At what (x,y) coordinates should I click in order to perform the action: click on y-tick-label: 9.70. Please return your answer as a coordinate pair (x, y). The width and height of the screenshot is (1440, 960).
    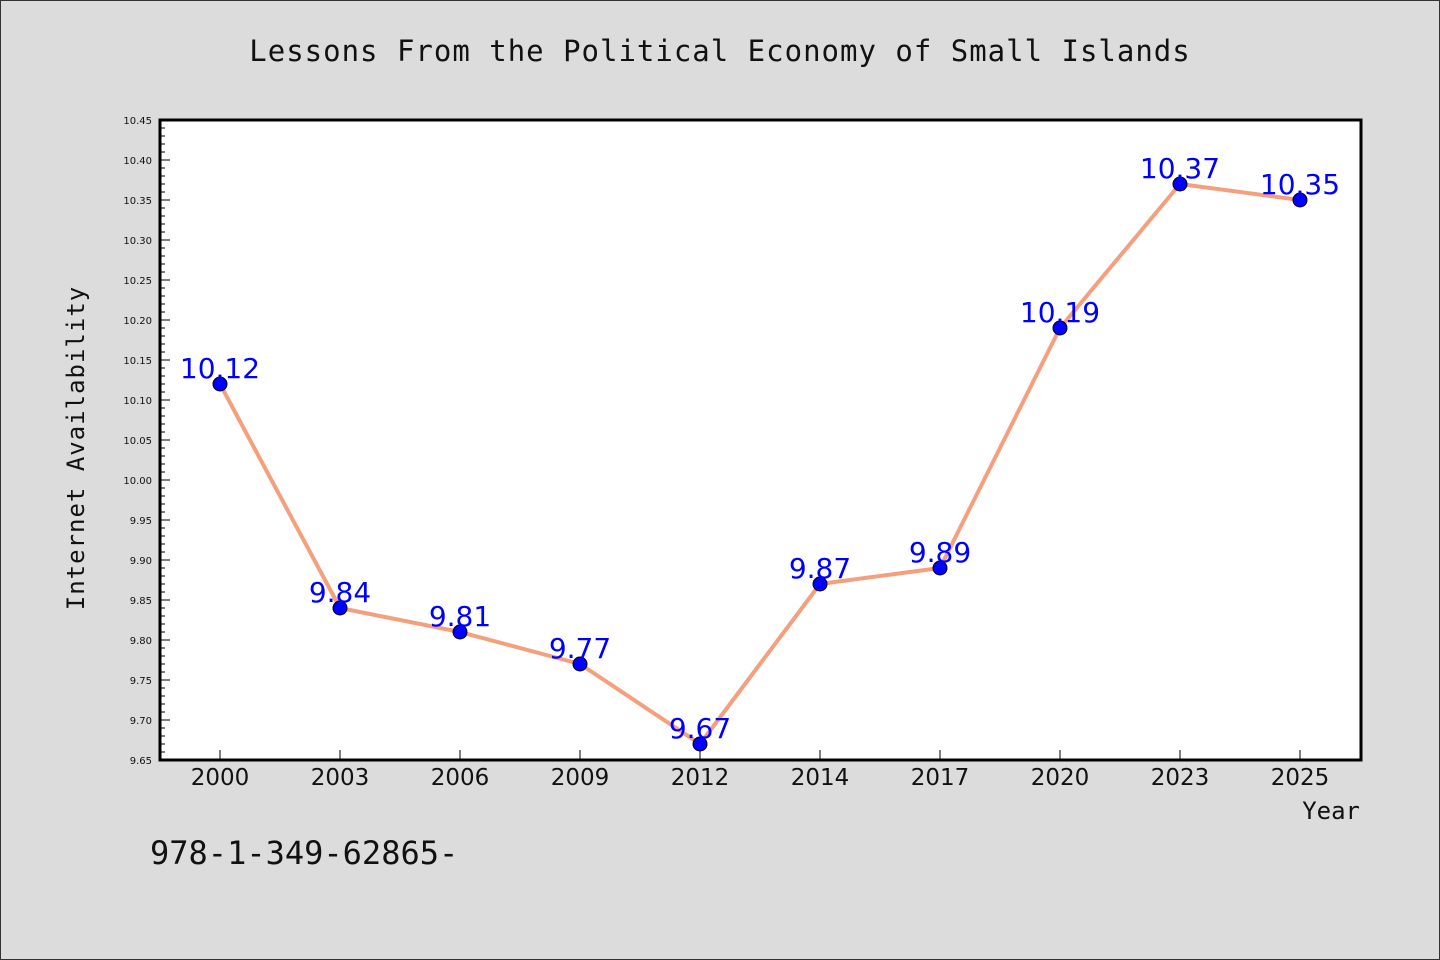
    Looking at the image, I should click on (141, 721).